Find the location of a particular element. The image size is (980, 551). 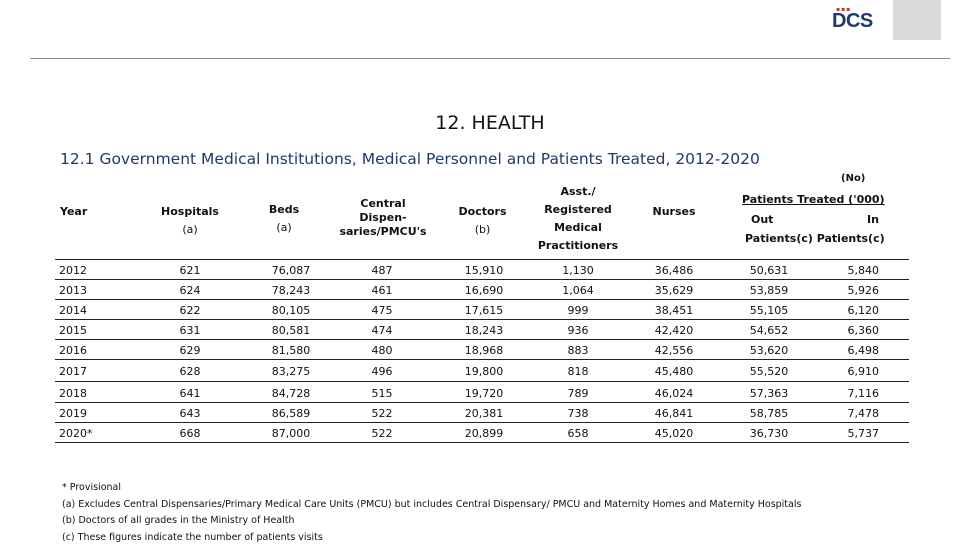

cell-central: 515 is located at coordinates (382, 393).